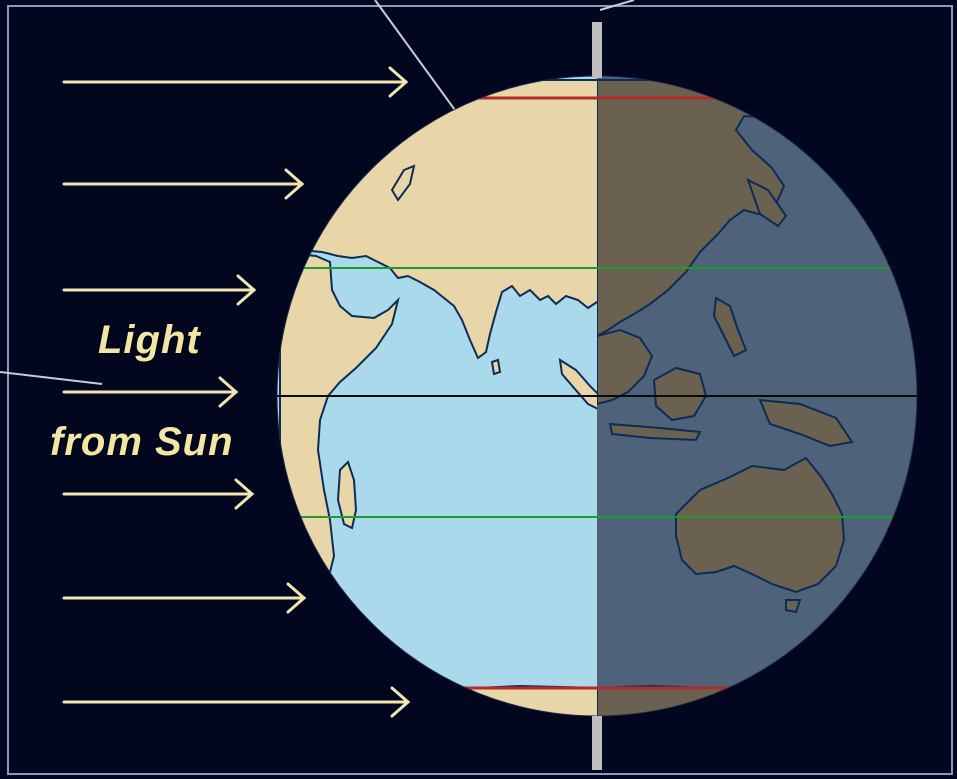 This screenshot has height=779, width=957. I want to click on land-scandinavia, so click(403, 183).